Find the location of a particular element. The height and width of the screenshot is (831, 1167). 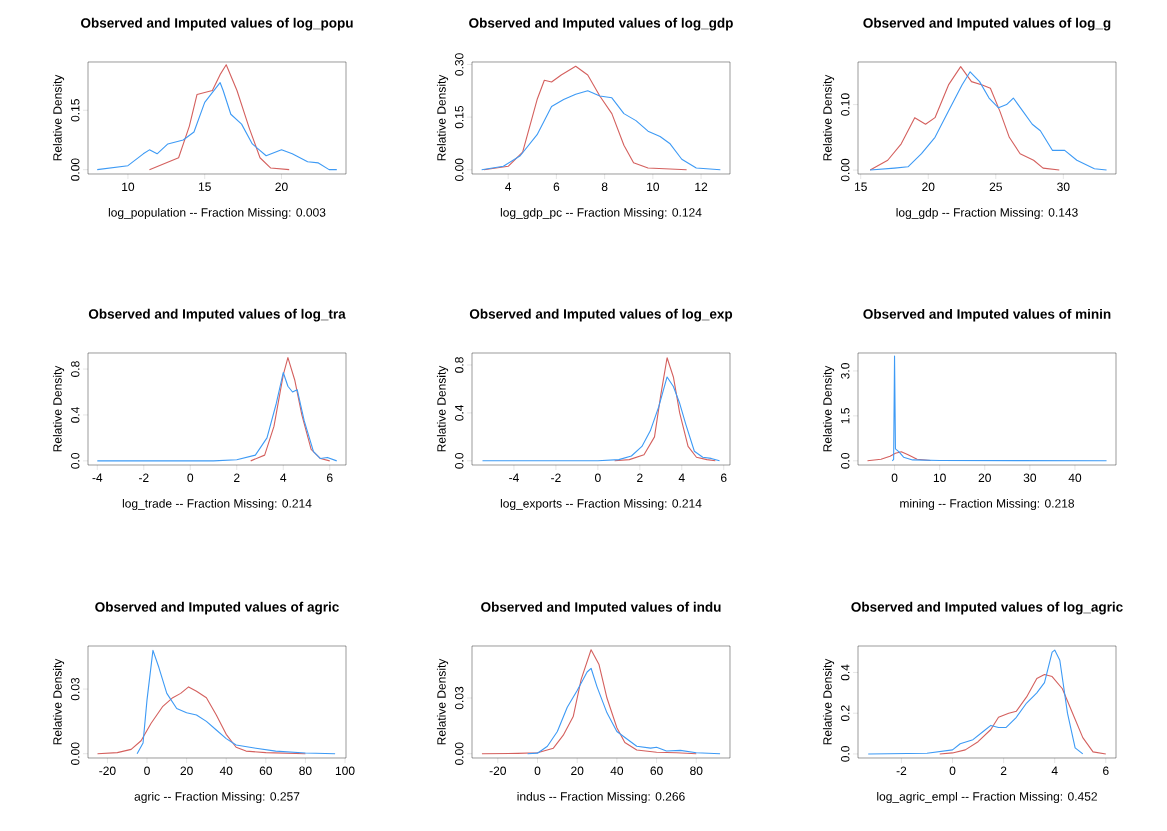

y-tick-label: 0.30 is located at coordinates (459, 64).